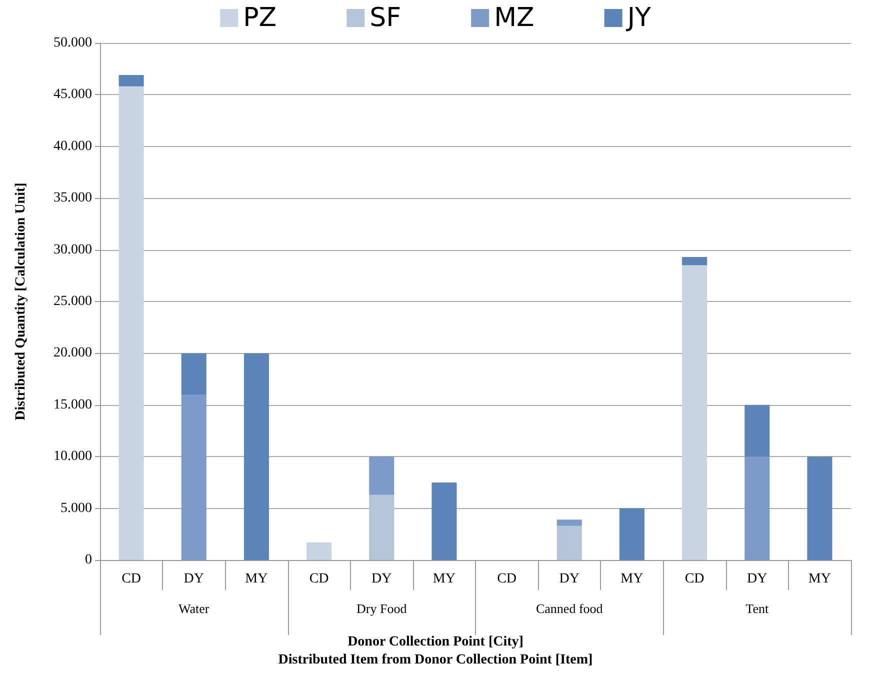  Describe the element at coordinates (73, 456) in the screenshot. I see `y-tick-label: 10.000` at that location.